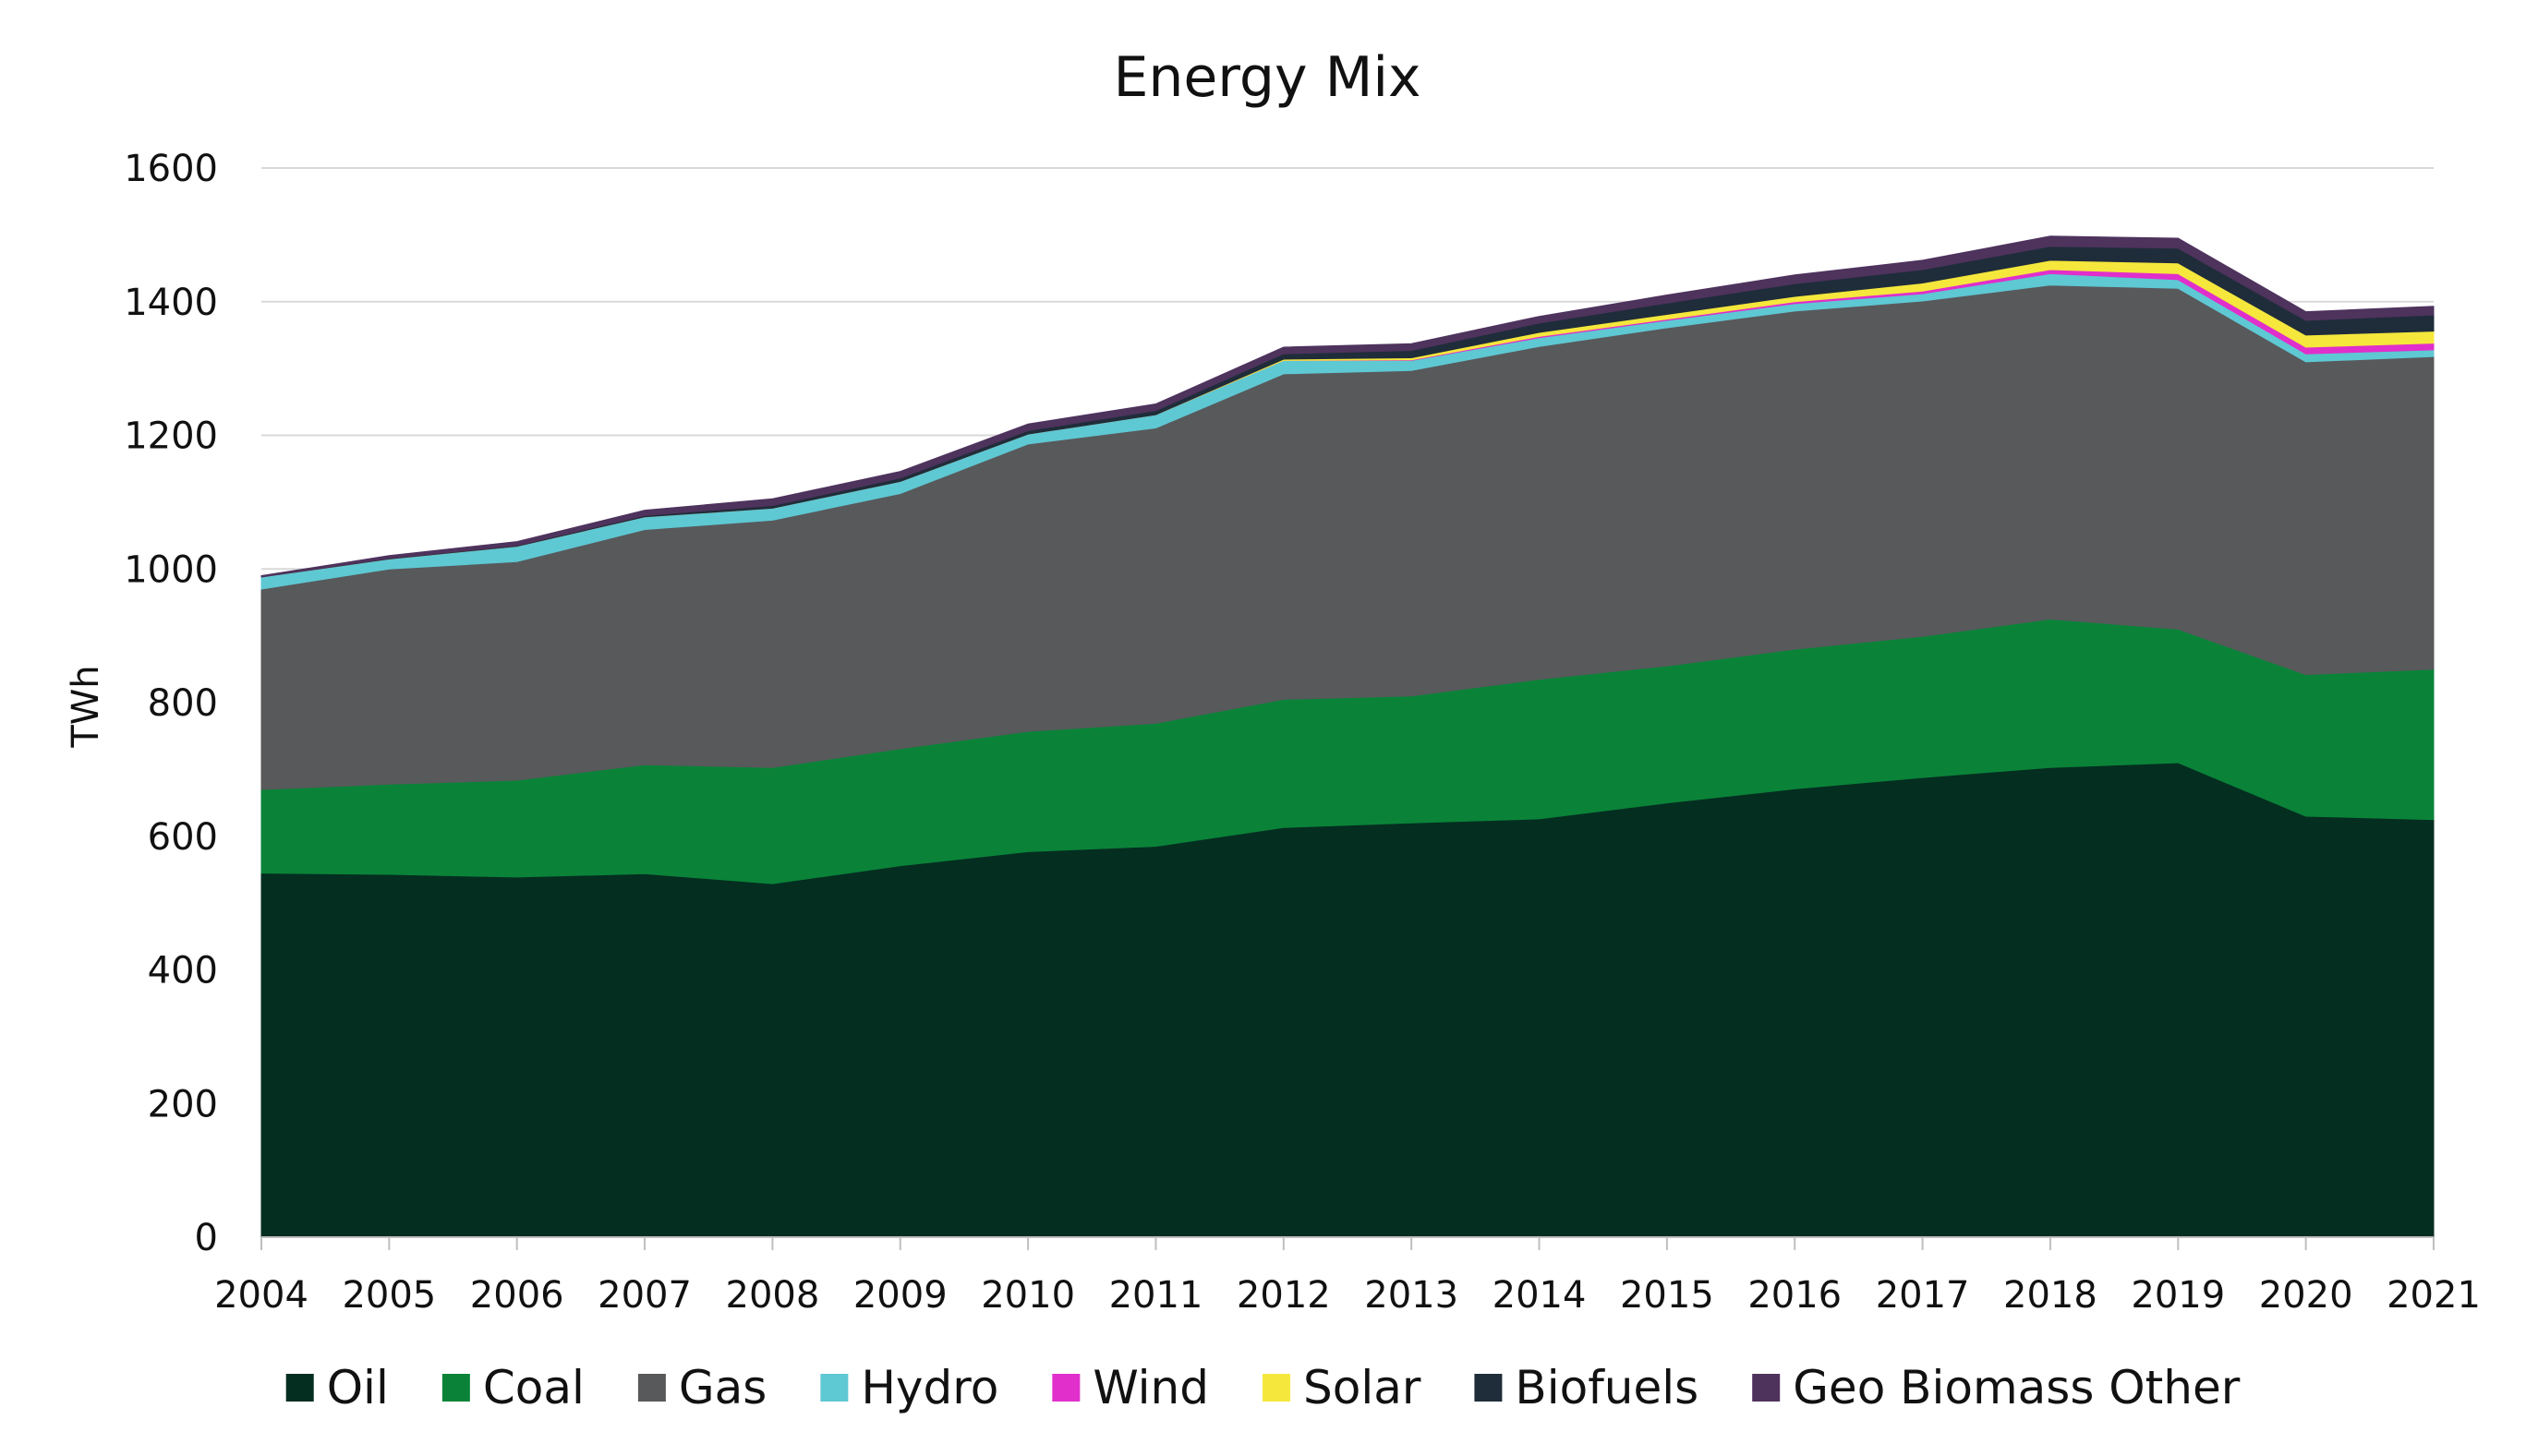 The image size is (2526, 1456). Describe the element at coordinates (2017, 1387) in the screenshot. I see `legend-label: Geo Biomass Other` at that location.